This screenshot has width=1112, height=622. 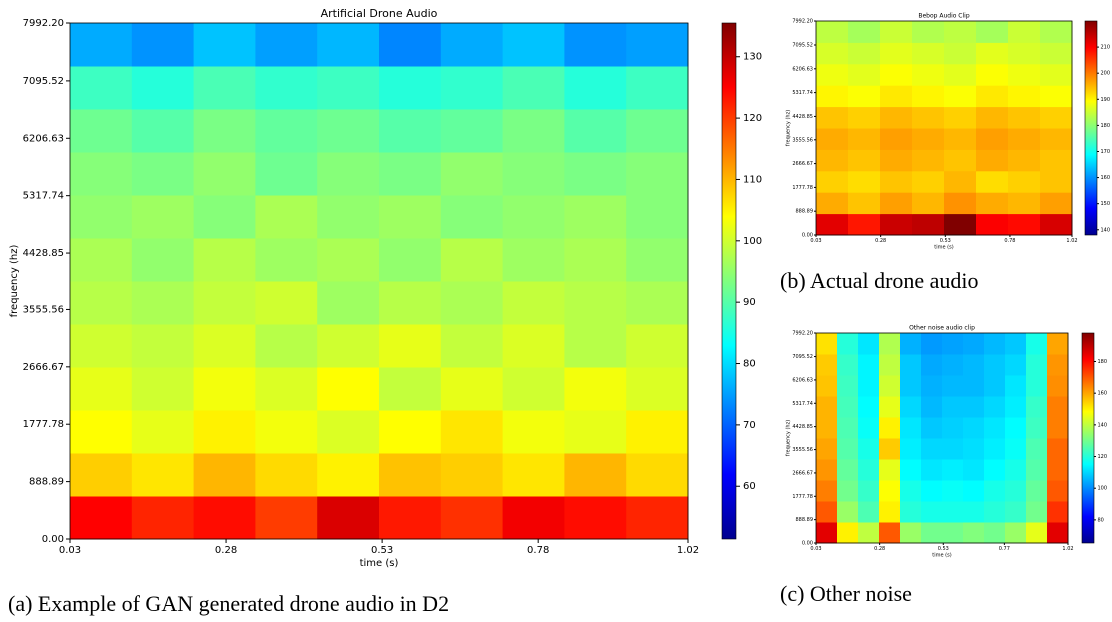 I want to click on x-tick-label: 1.02, so click(x=1067, y=549).